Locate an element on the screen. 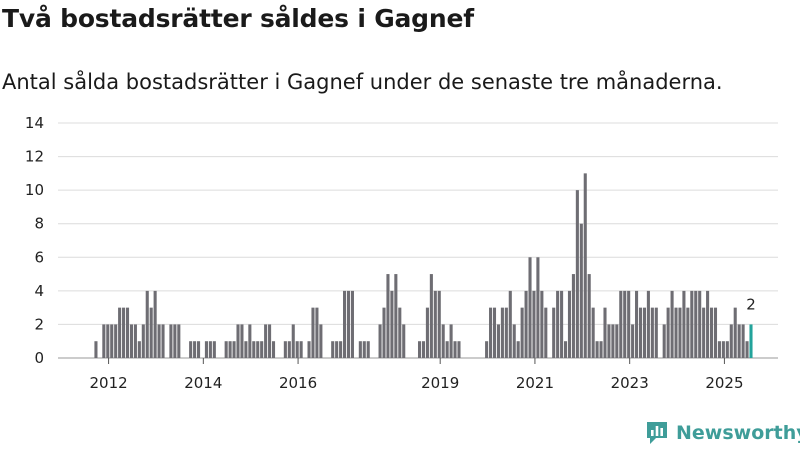 The width and height of the screenshot is (800, 450). brand-logo: Newsworthy is located at coordinates (722, 433).